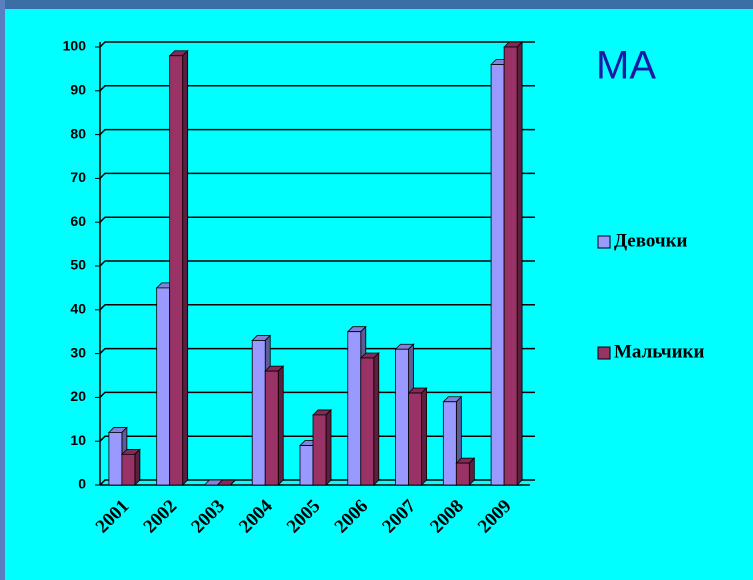  I want to click on x-tick-label: 2006, so click(352, 517).